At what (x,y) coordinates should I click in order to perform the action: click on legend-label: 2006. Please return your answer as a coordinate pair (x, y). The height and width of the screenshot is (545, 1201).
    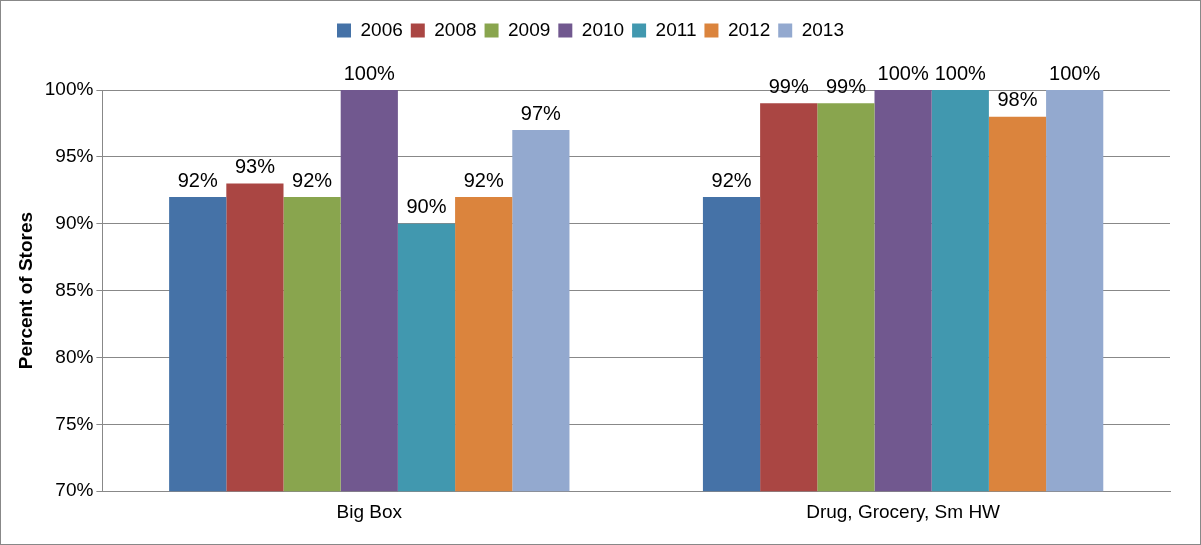
    Looking at the image, I should click on (381, 29).